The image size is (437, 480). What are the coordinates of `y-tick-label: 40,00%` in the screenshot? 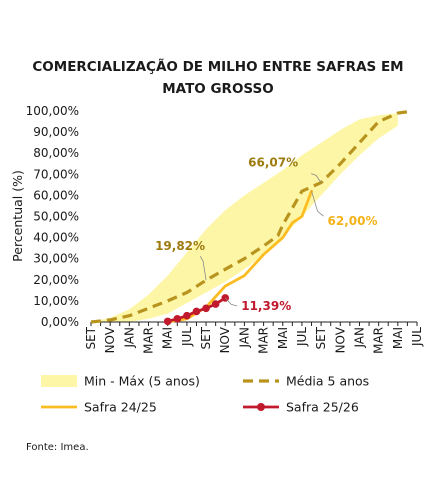 It's located at (56, 238).